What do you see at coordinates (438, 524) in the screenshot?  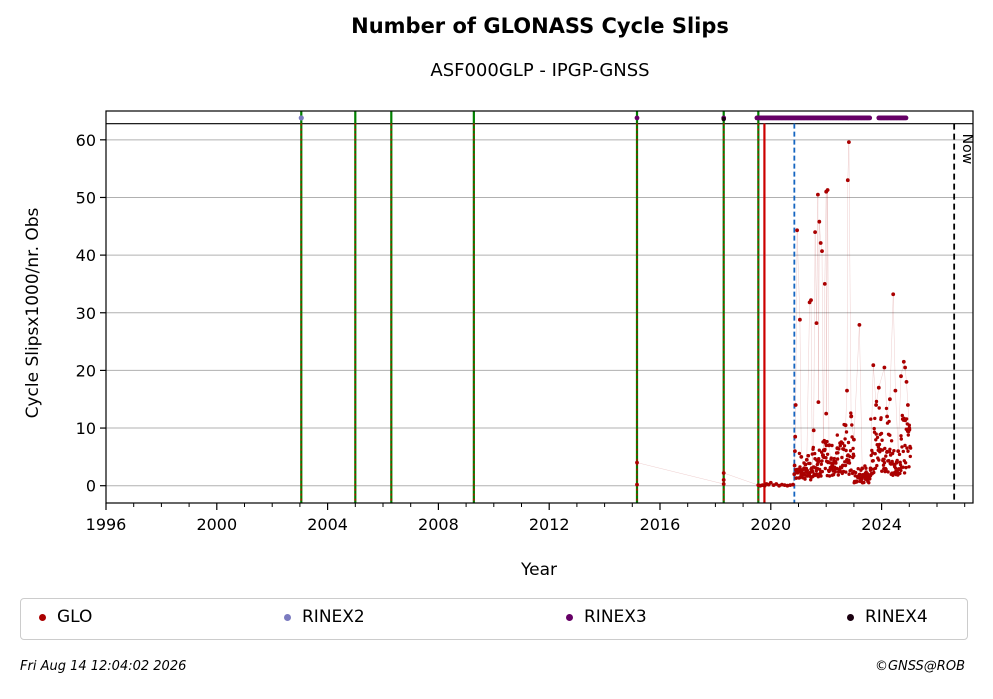 I see `x-tick-label: 2008` at bounding box center [438, 524].